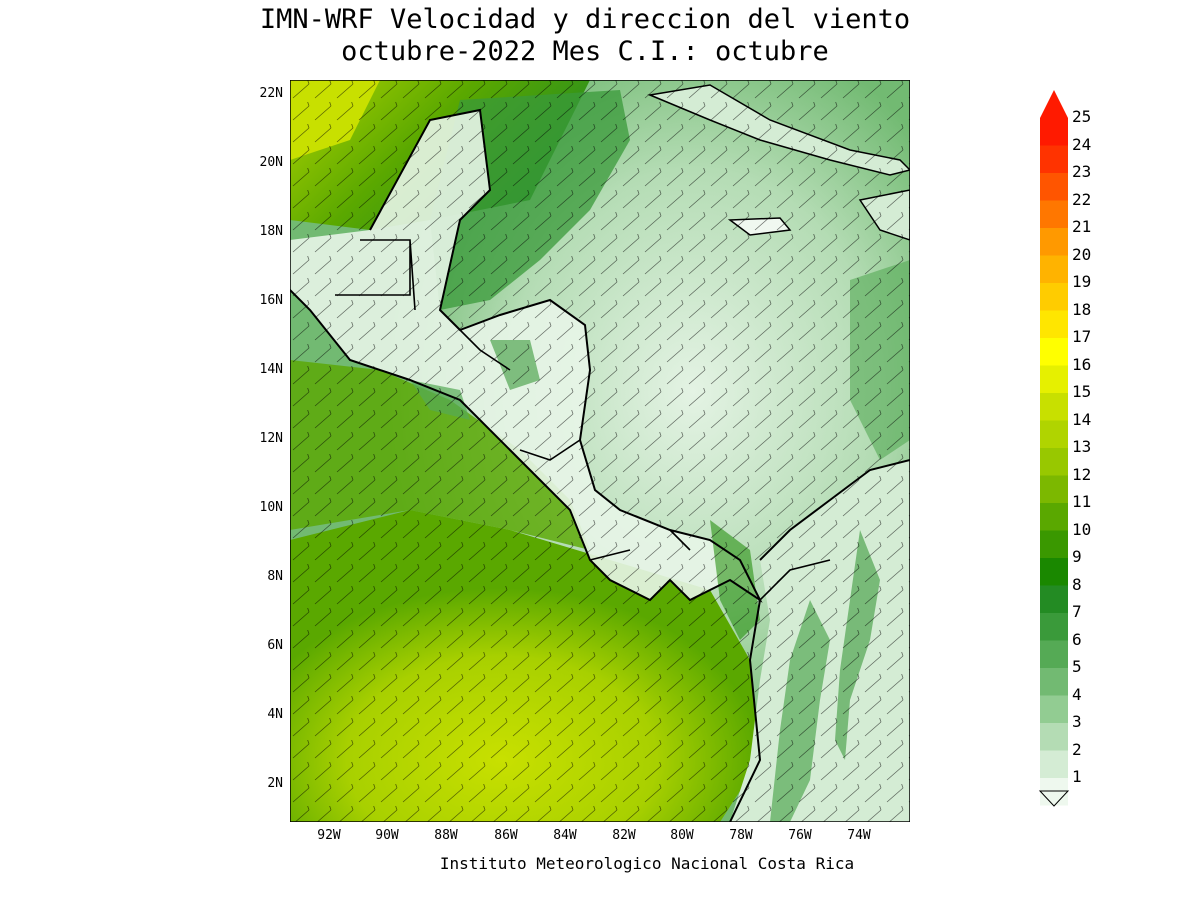 Image resolution: width=1200 pixels, height=900 pixels. I want to click on lat-label-2n: 2N, so click(275, 783).